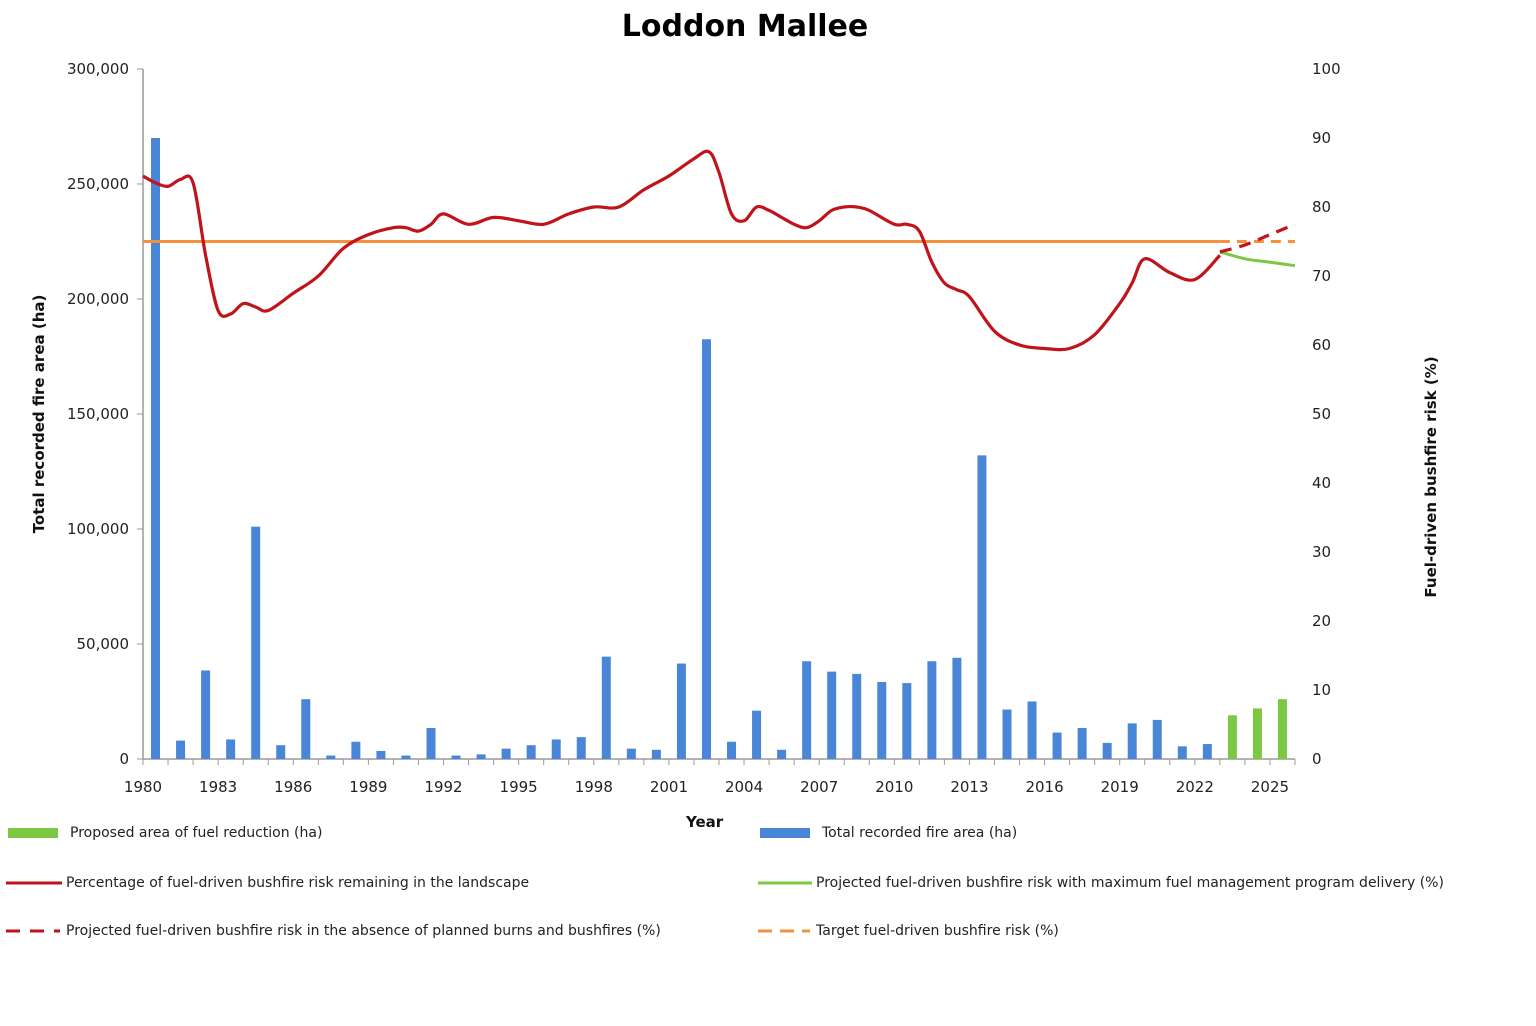  What do you see at coordinates (784, 931) in the screenshot?
I see `legend-swatch-orange-dashed-line` at bounding box center [784, 931].